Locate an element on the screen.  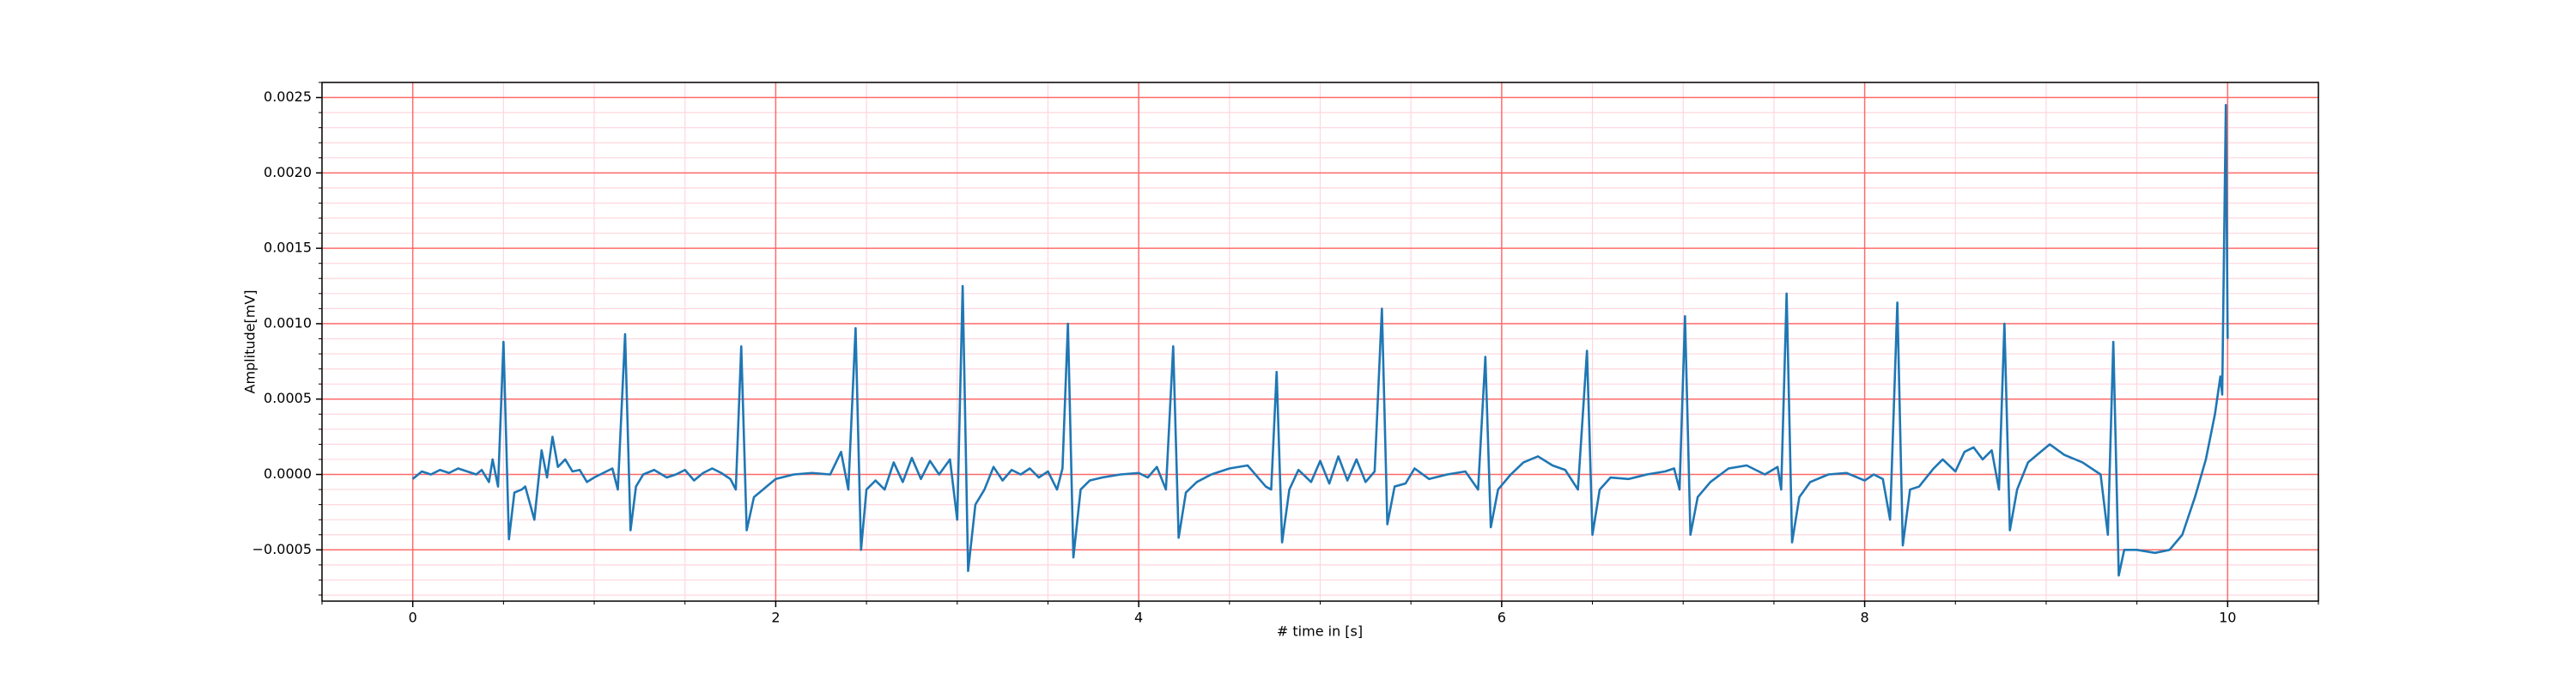
x-tick-label: 6 is located at coordinates (1502, 618).